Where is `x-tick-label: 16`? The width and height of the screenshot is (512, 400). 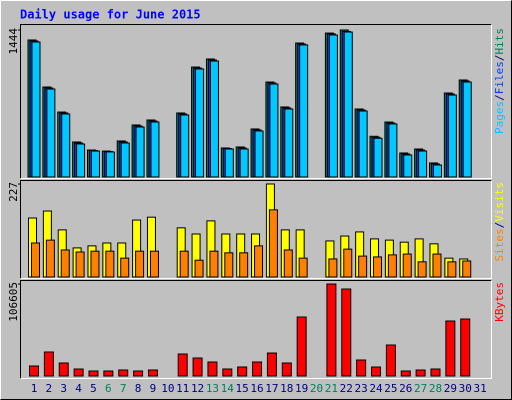 x-tick-label: 16 is located at coordinates (256, 388).